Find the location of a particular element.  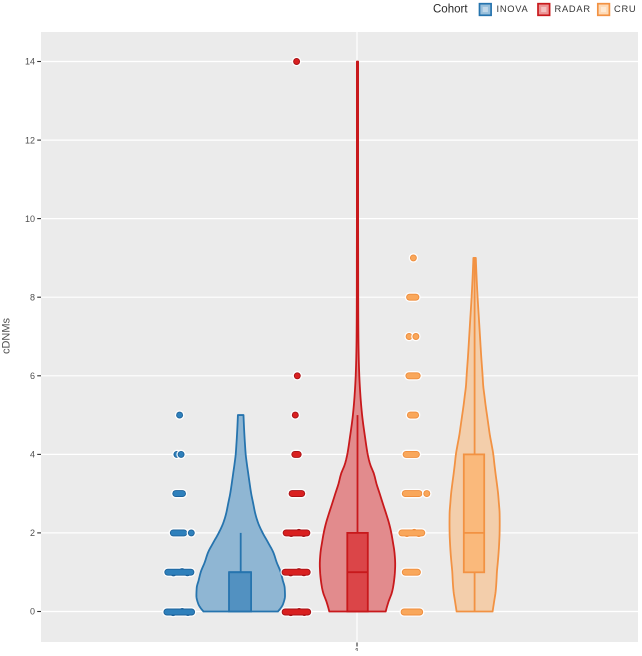

svg-text: CRU is located at coordinates (625, 9).